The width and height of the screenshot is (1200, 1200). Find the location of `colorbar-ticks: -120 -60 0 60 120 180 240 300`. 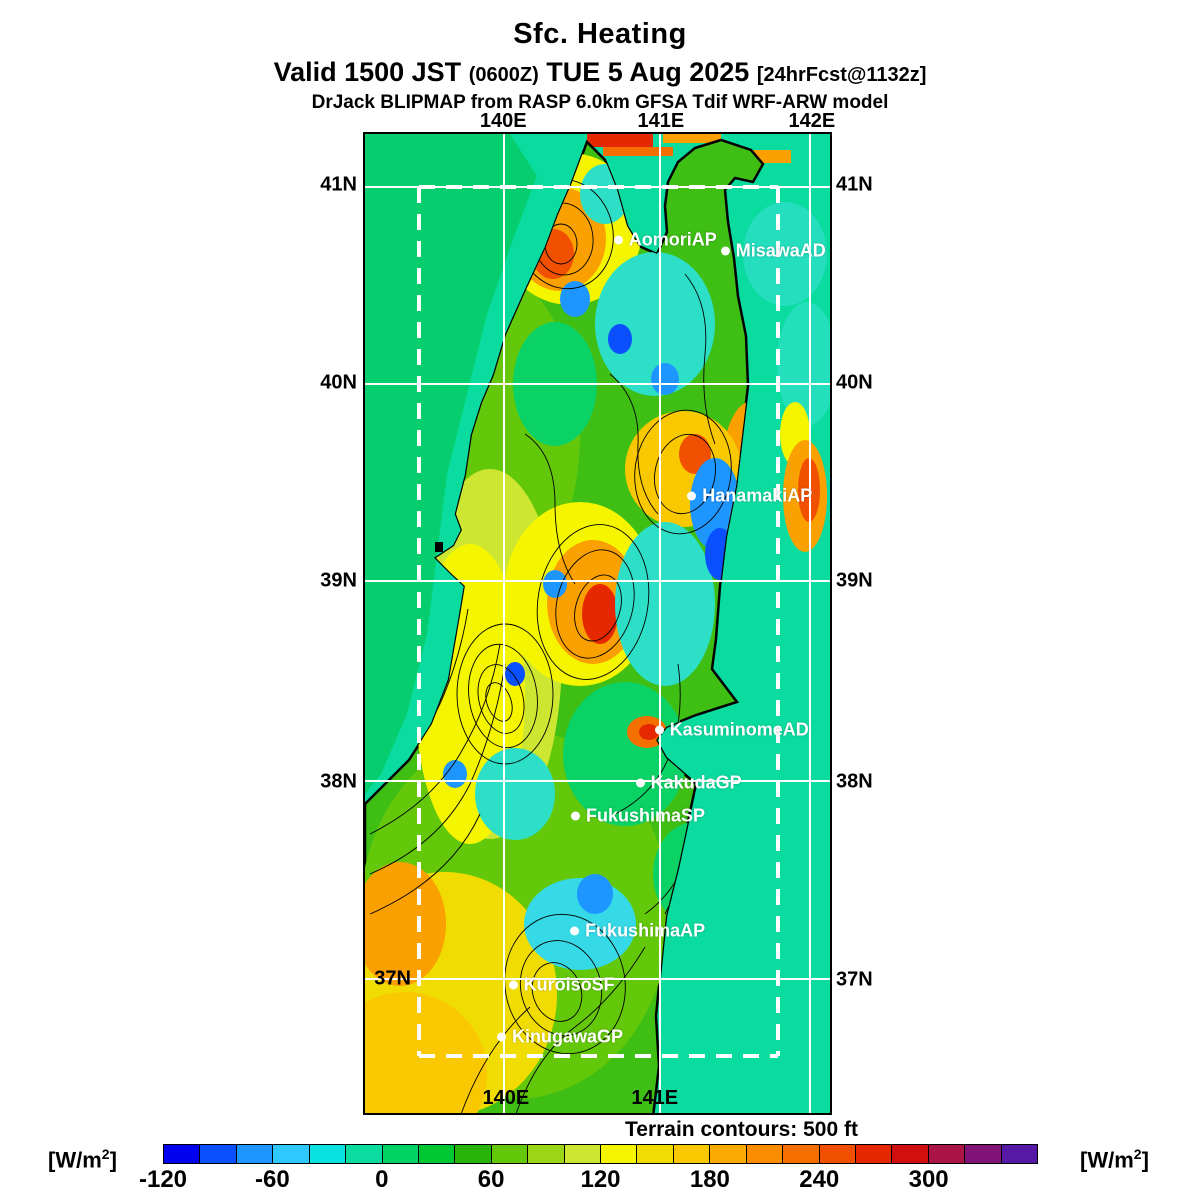

colorbar-ticks: -120 -60 0 60 120 180 240 300 is located at coordinates (588, 1181).